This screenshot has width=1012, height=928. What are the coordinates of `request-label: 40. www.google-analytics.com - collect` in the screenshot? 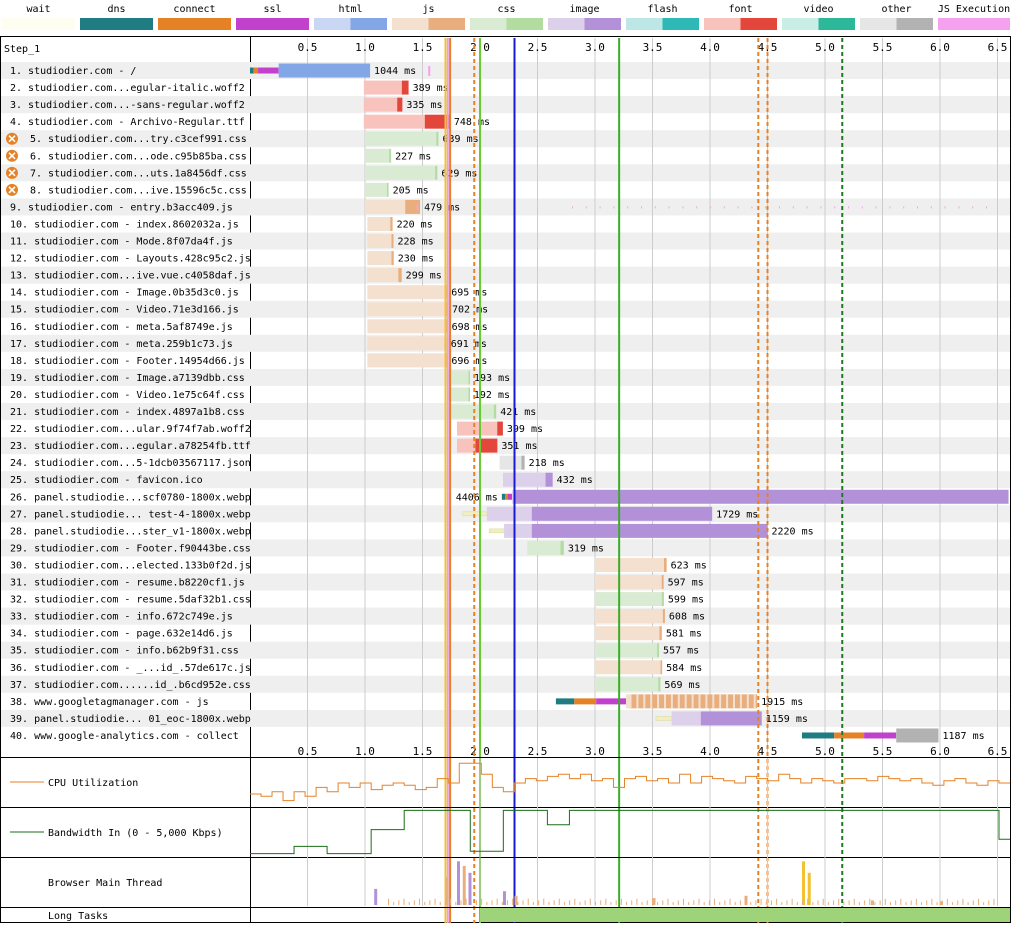 It's located at (124, 736).